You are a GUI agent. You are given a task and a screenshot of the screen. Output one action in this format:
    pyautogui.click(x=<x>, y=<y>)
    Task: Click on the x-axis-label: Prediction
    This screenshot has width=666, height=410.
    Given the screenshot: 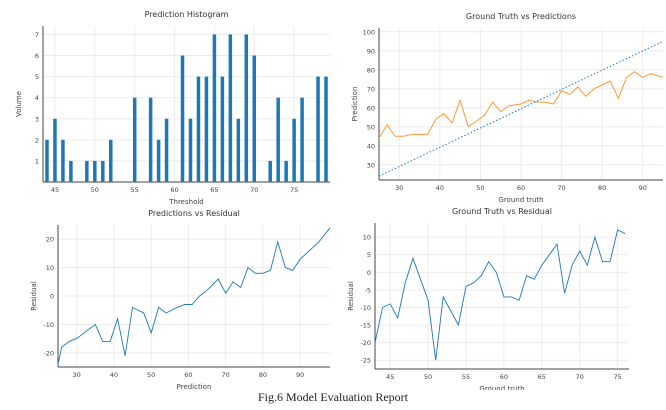 What is the action you would take?
    pyautogui.click(x=194, y=386)
    